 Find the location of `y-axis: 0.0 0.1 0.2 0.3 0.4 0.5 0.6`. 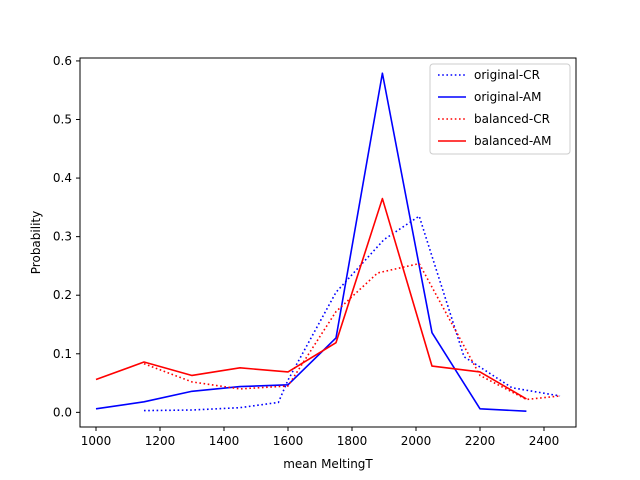

y-axis: 0.0 0.1 0.2 0.3 0.4 0.5 0.6 is located at coordinates (66, 236).